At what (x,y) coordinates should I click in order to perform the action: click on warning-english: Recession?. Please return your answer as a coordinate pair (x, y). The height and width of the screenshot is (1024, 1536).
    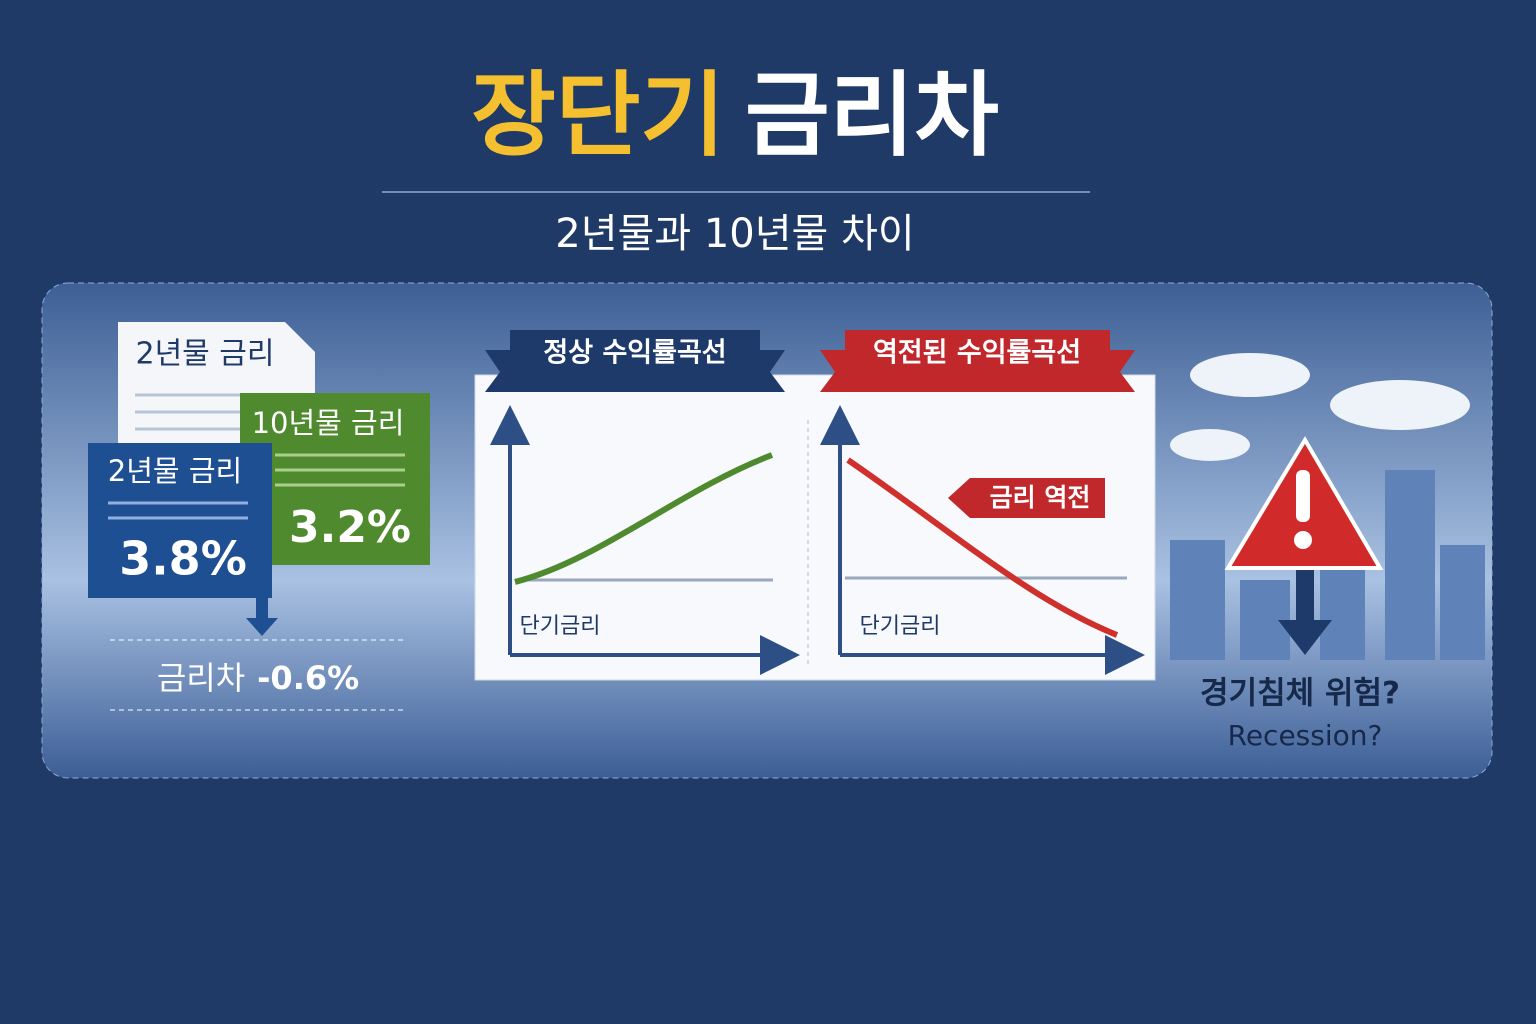
    Looking at the image, I should click on (1305, 735).